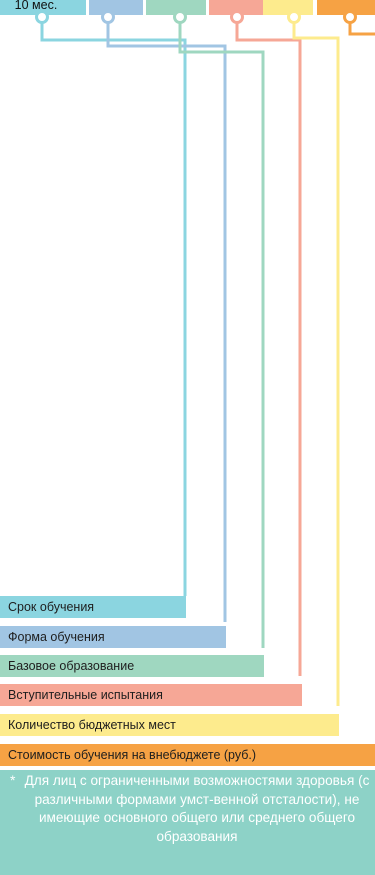 Image resolution: width=375 pixels, height=875 pixels. What do you see at coordinates (294, 17) in the screenshot?
I see `budget-places-node` at bounding box center [294, 17].